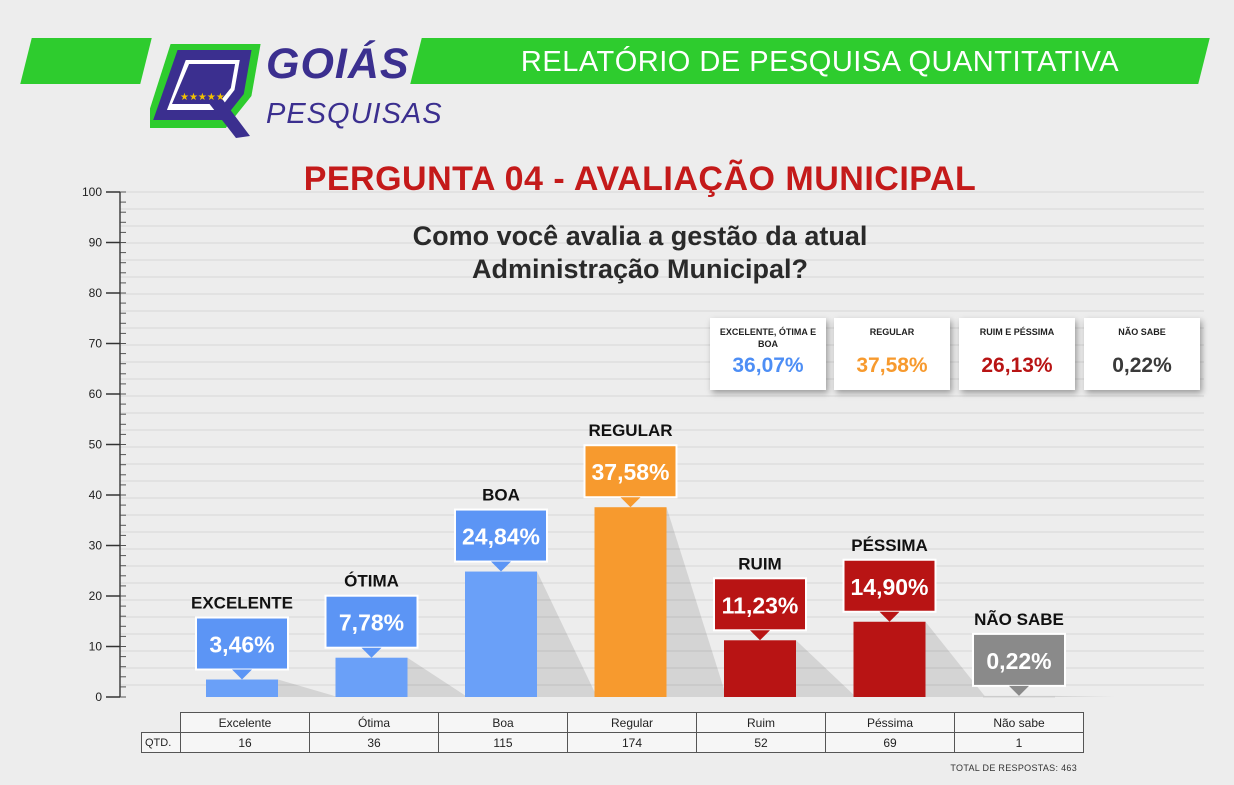  What do you see at coordinates (374, 742) in the screenshot?
I see `table-cell: 36` at bounding box center [374, 742].